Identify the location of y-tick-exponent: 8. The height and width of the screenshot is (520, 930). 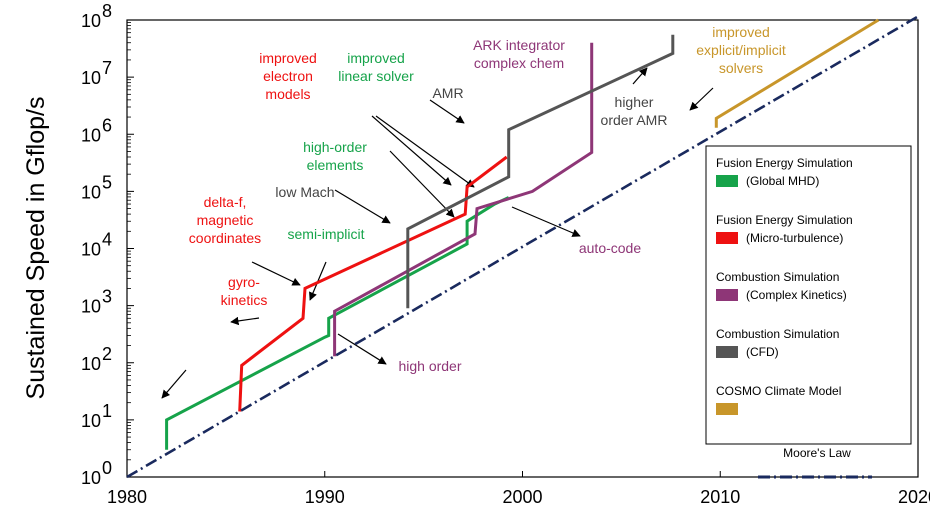
(107, 11).